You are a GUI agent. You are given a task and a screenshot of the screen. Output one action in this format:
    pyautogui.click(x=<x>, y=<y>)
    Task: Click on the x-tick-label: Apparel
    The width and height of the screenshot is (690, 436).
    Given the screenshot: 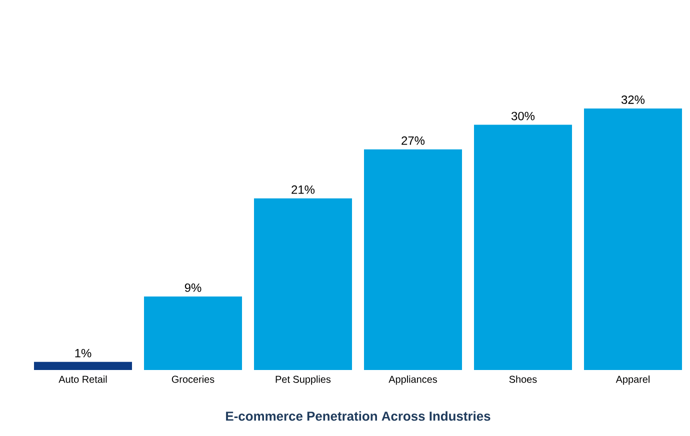 What is the action you would take?
    pyautogui.click(x=633, y=380)
    